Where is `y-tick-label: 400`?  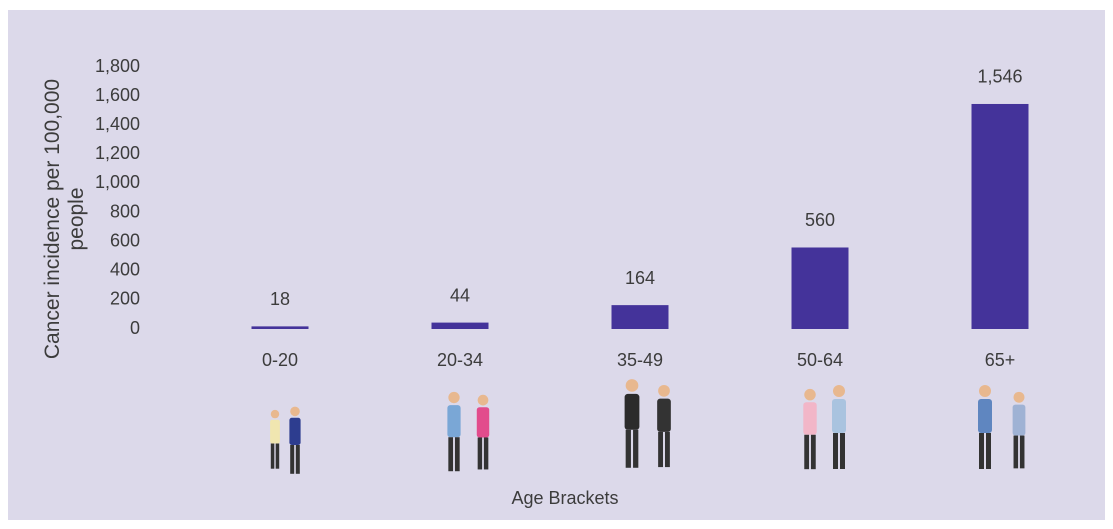 y-tick-label: 400 is located at coordinates (125, 270).